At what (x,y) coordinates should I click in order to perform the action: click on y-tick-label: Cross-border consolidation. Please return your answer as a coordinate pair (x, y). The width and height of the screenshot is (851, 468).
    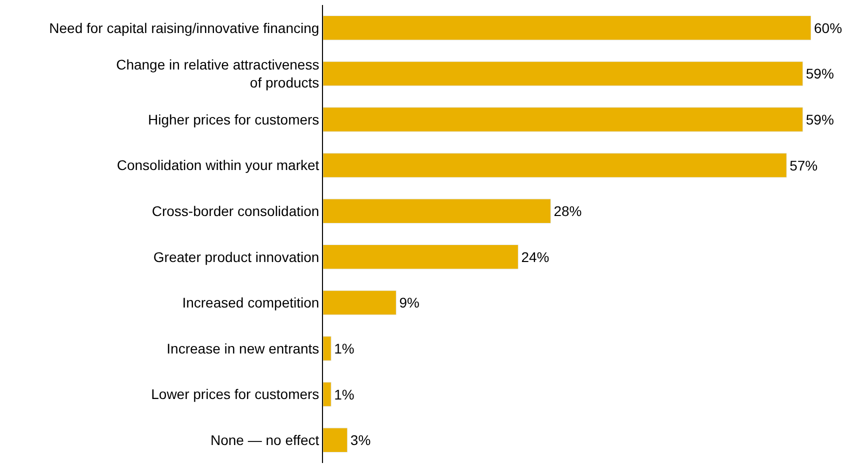
    Looking at the image, I should click on (236, 211).